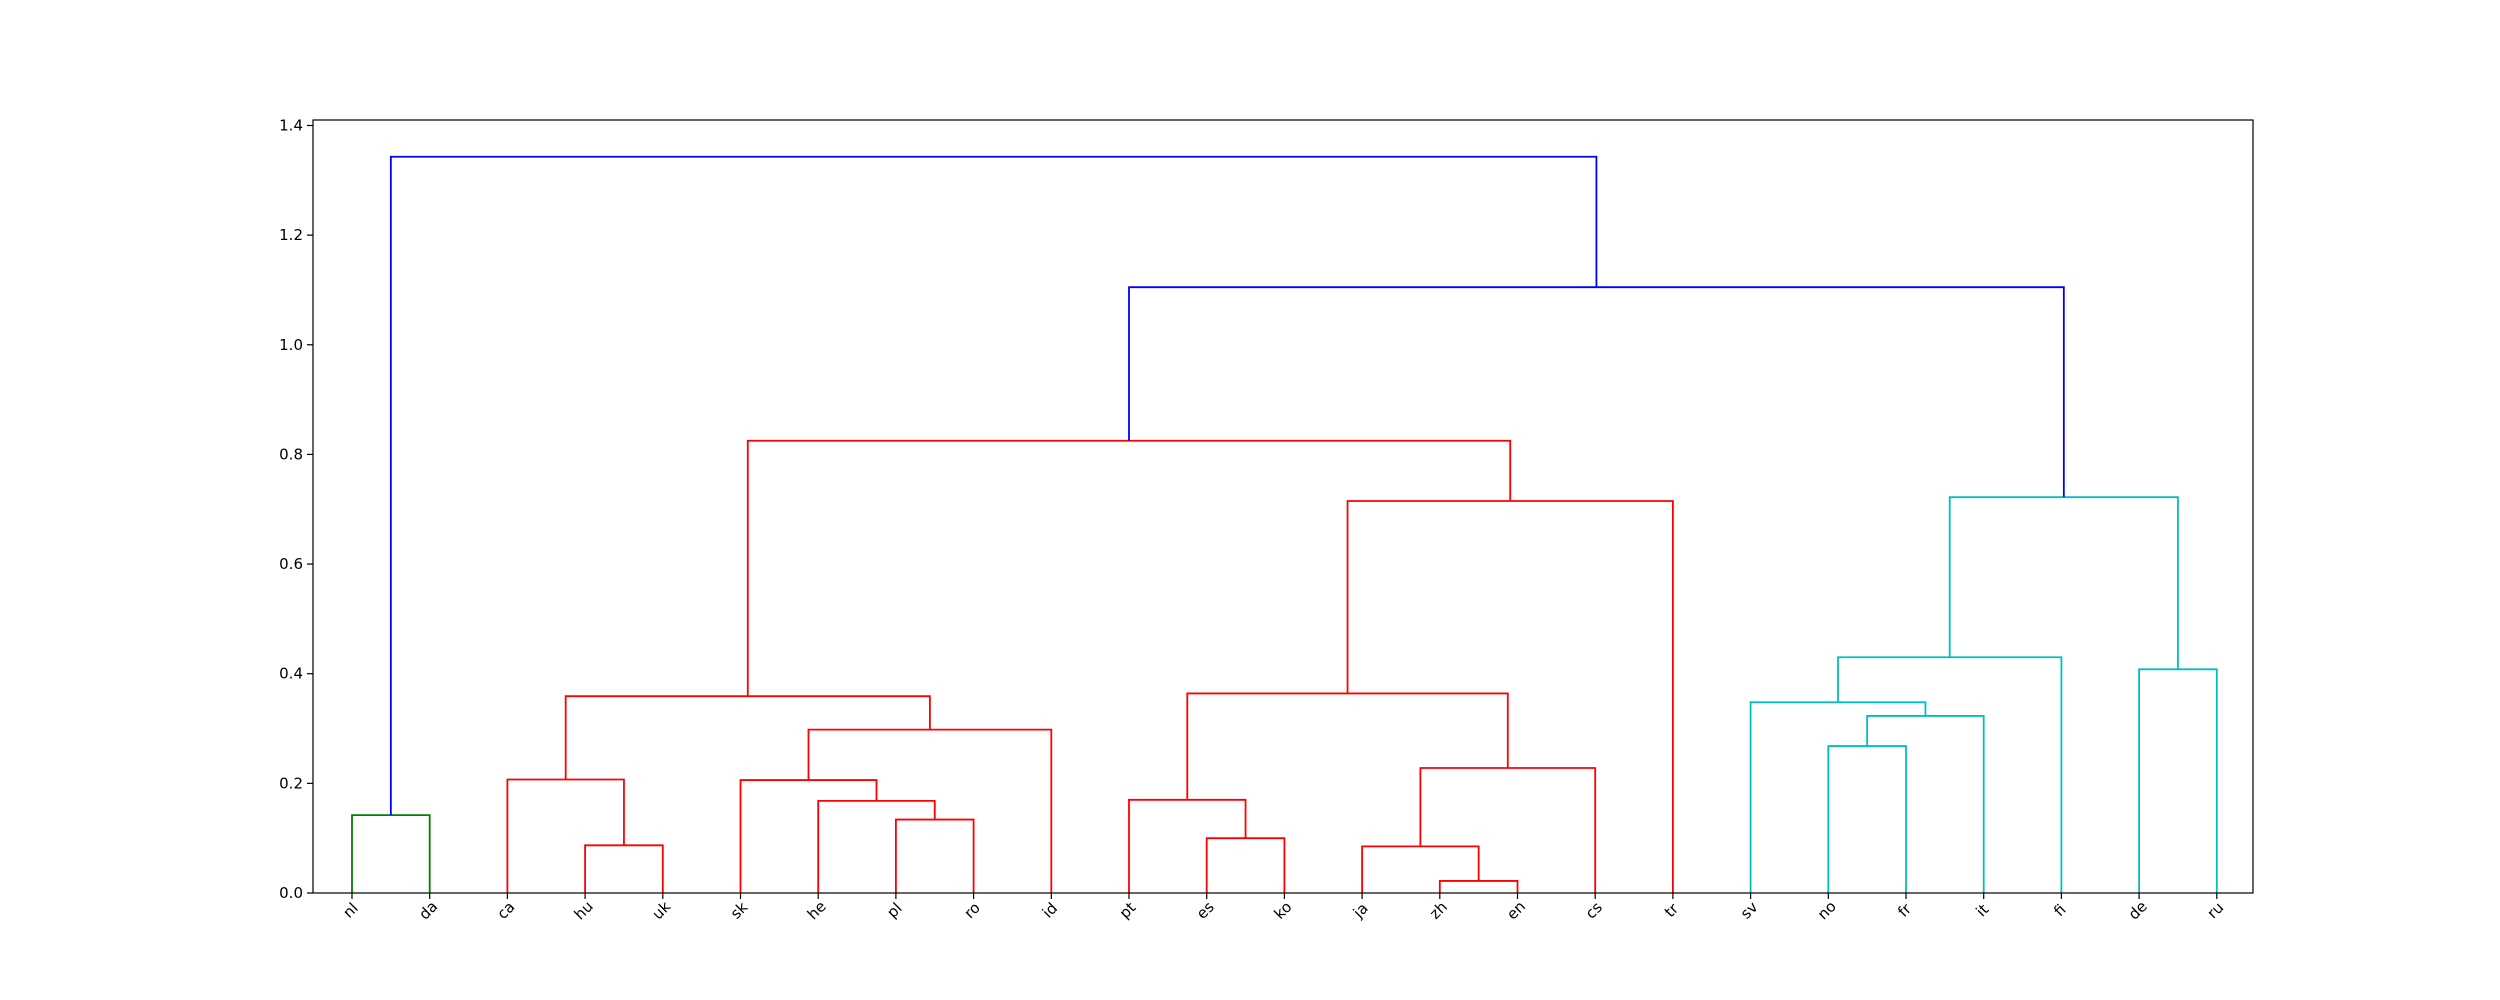 Image resolution: width=2500 pixels, height=1000 pixels. What do you see at coordinates (876, 846) in the screenshot?
I see `link-he-C4` at bounding box center [876, 846].